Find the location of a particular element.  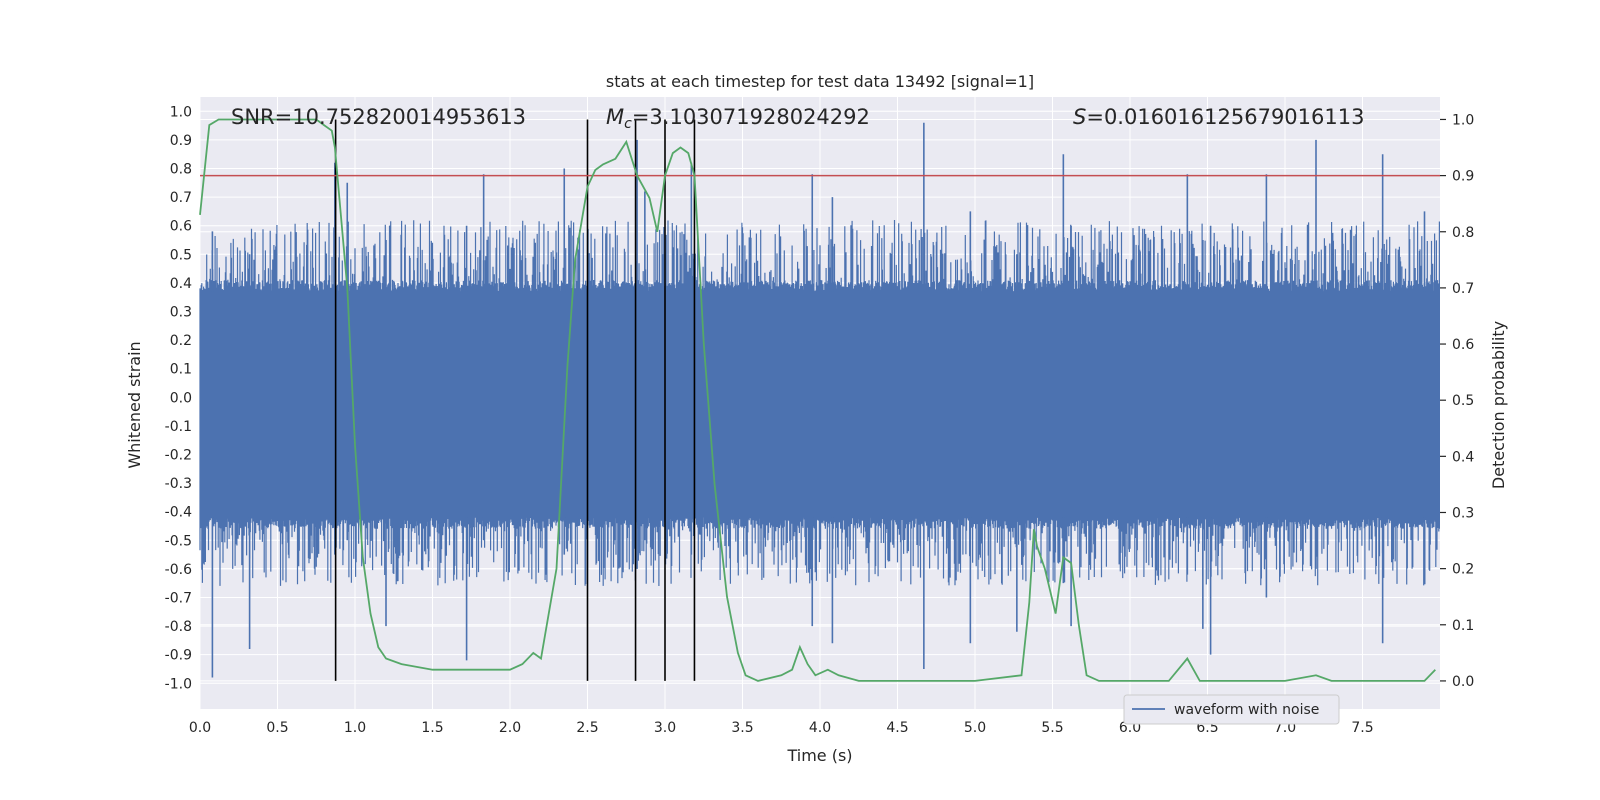

x-tick-label: 5.0 is located at coordinates (975, 728).